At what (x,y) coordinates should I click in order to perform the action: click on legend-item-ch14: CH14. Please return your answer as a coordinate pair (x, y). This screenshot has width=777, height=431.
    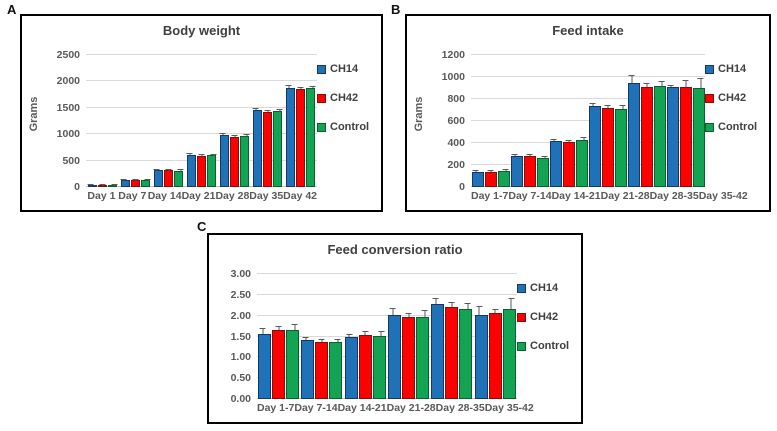
    Looking at the image, I should click on (537, 288).